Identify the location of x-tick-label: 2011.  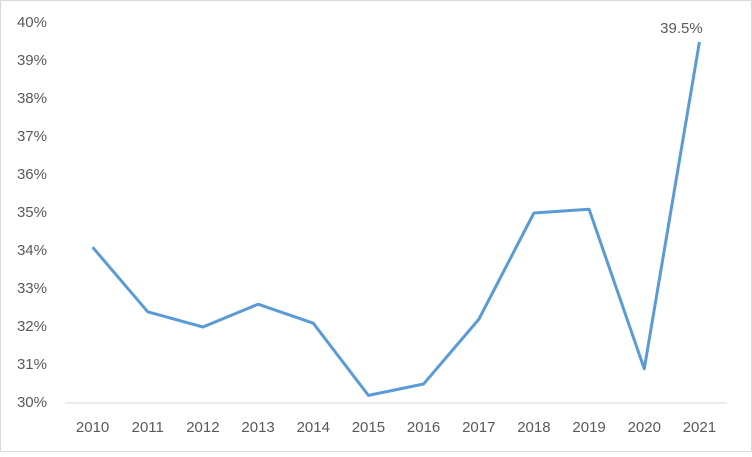
(148, 427).